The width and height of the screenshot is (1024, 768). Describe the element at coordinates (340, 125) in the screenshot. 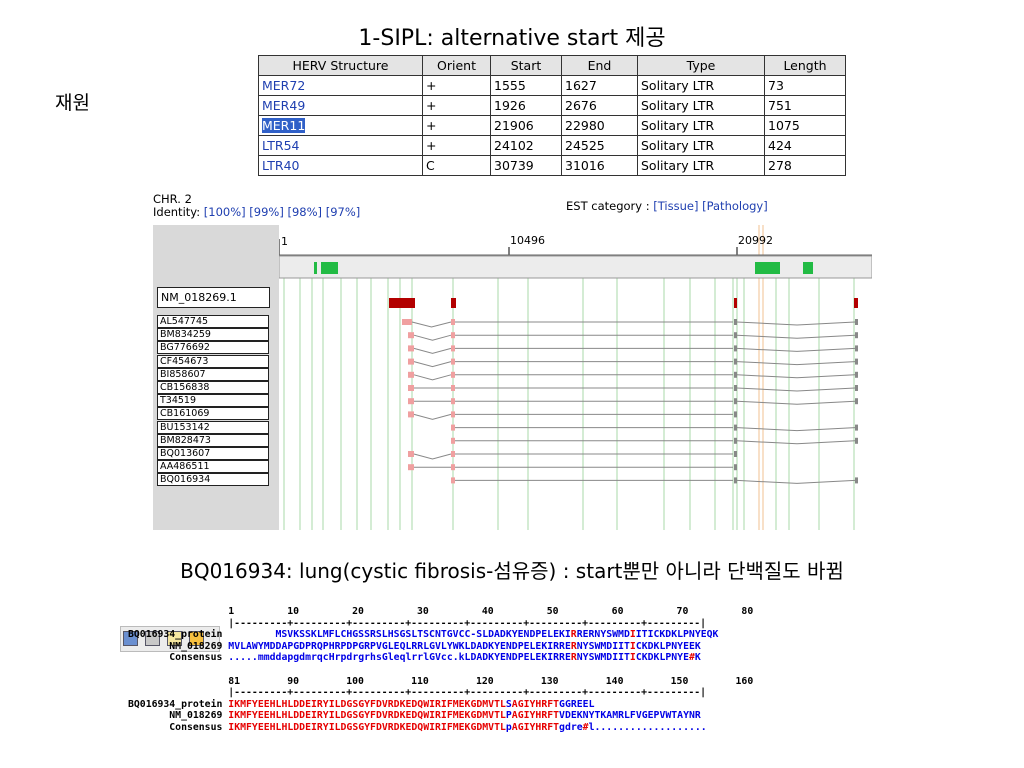

I see `herv-link-selected: MER11` at that location.